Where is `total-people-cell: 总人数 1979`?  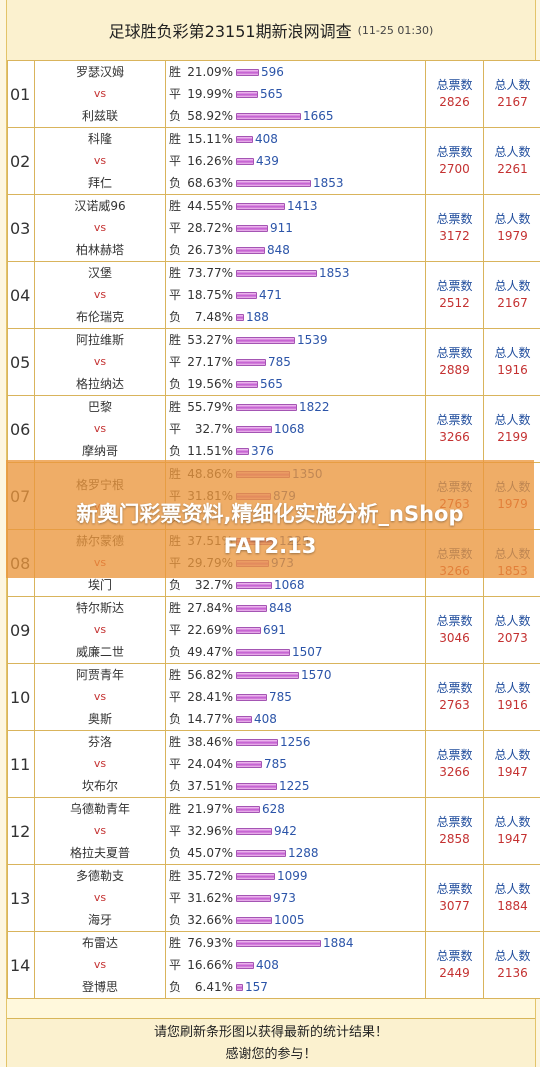
total-people-cell: 总人数 1979 is located at coordinates (511, 228).